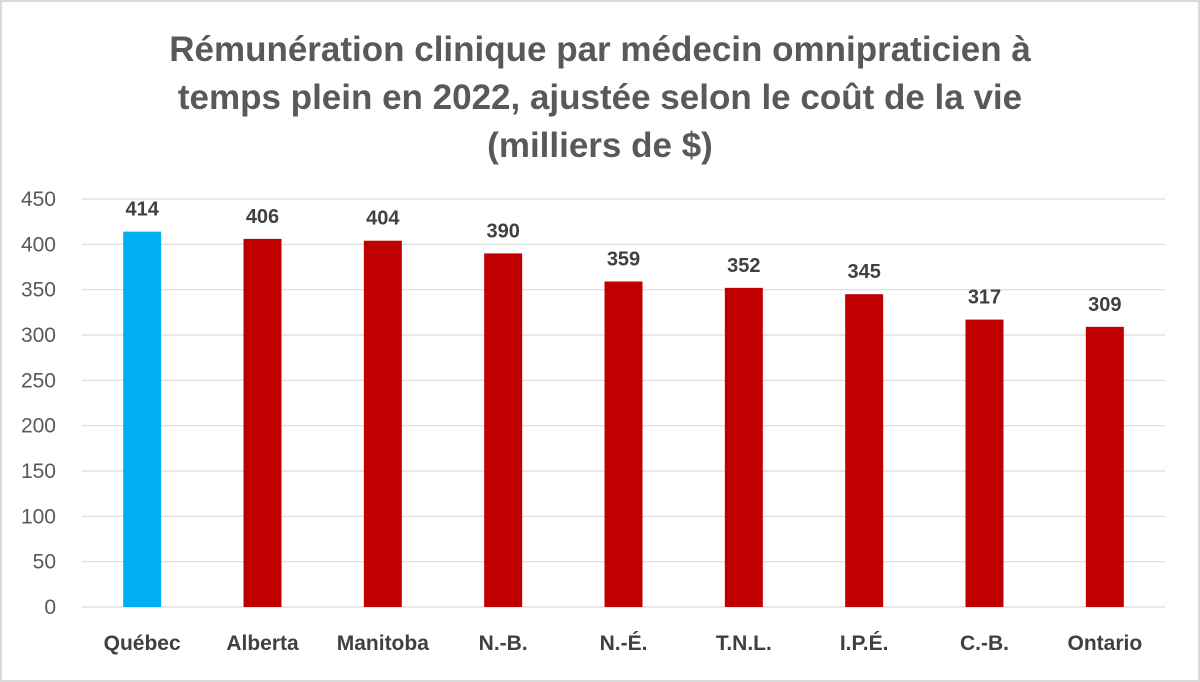 Image resolution: width=1200 pixels, height=682 pixels. Describe the element at coordinates (38, 244) in the screenshot. I see `y-tick-label: 400` at that location.